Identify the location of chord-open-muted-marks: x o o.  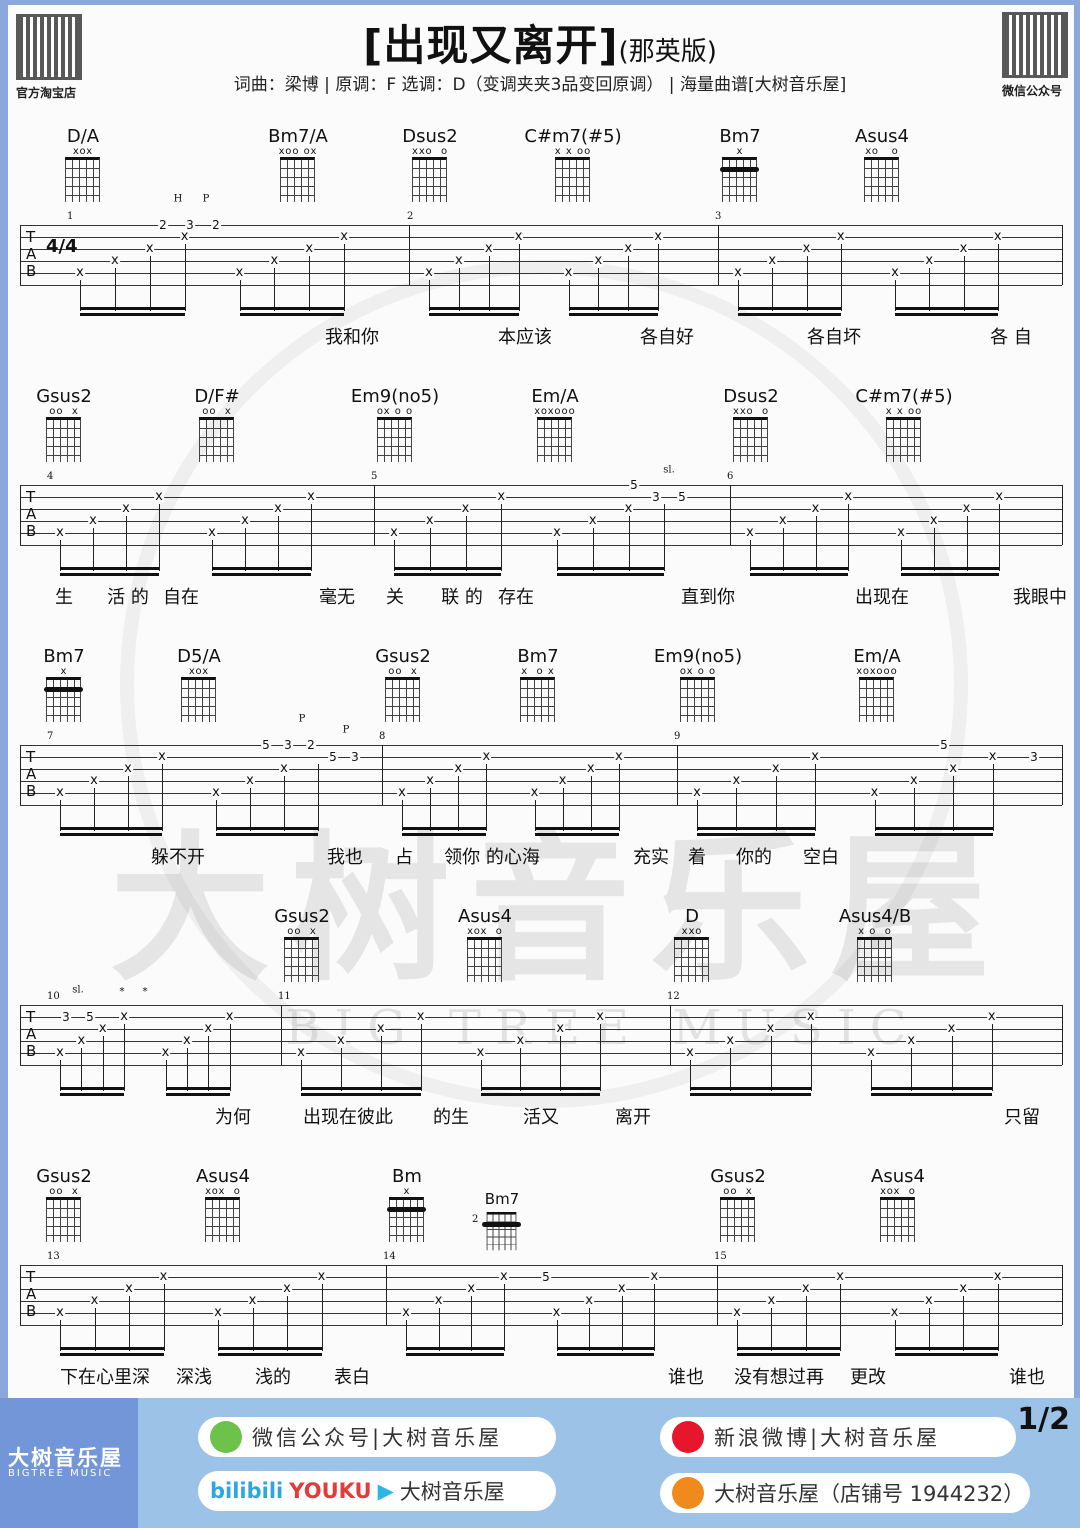
(875, 931).